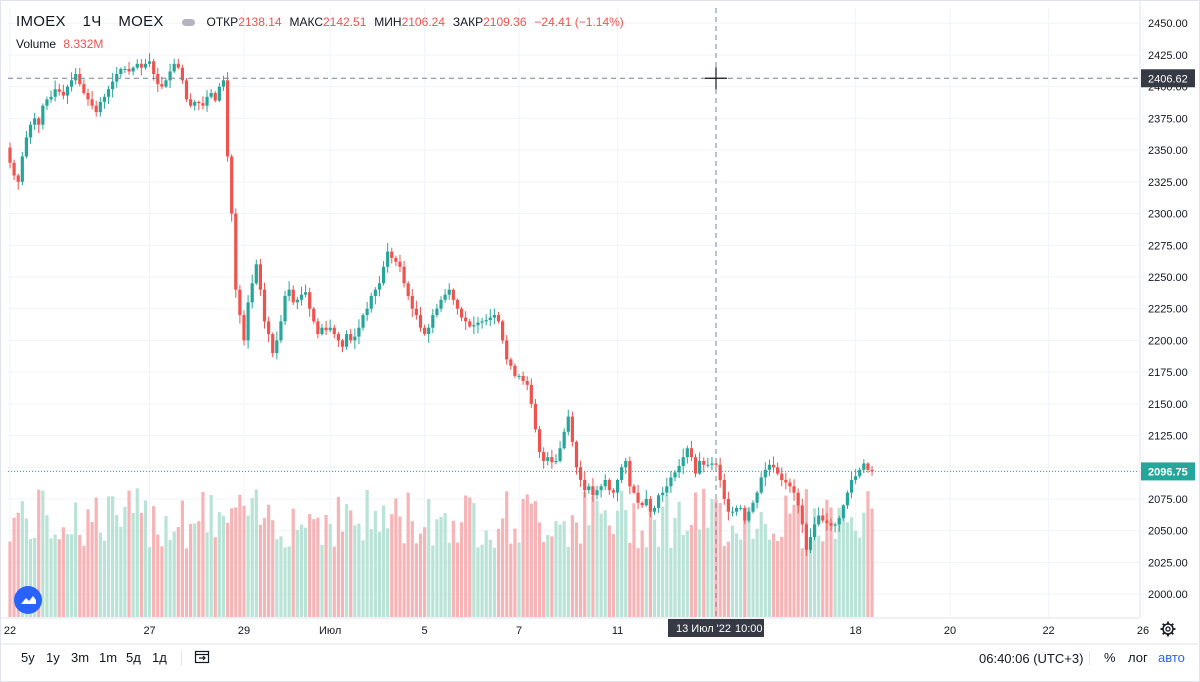 The height and width of the screenshot is (682, 1200). Describe the element at coordinates (10, 631) in the screenshot. I see `x-tick-label: 22` at that location.